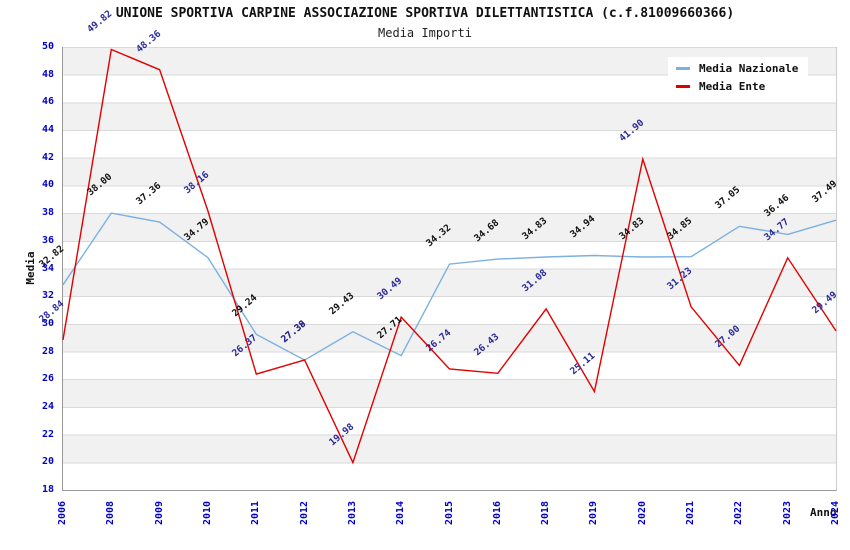 The width and height of the screenshot is (850, 550). What do you see at coordinates (400, 513) in the screenshot?
I see `x-tick-label: 2014` at bounding box center [400, 513].